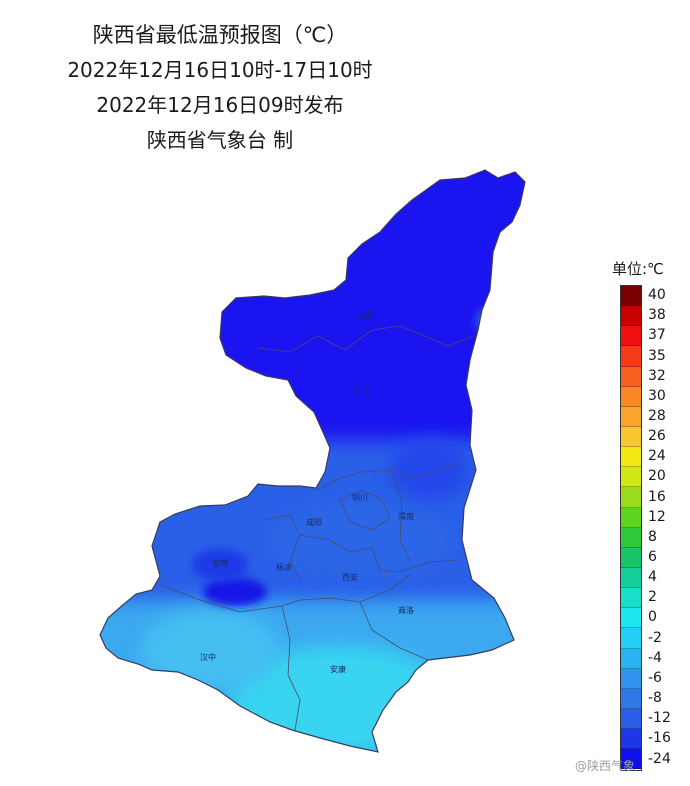  What do you see at coordinates (235, 592) in the screenshot?
I see `field-qinling-cold` at bounding box center [235, 592].